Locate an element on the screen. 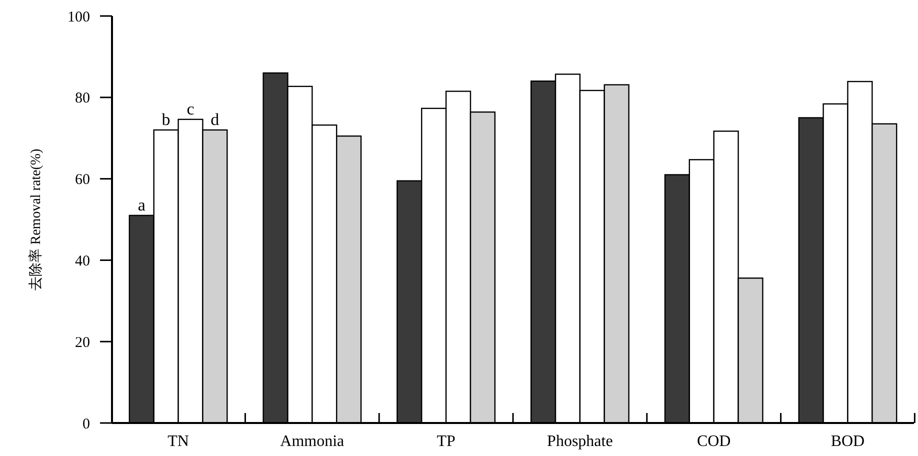 This screenshot has width=918, height=456. x-tick-label: TP is located at coordinates (446, 441).